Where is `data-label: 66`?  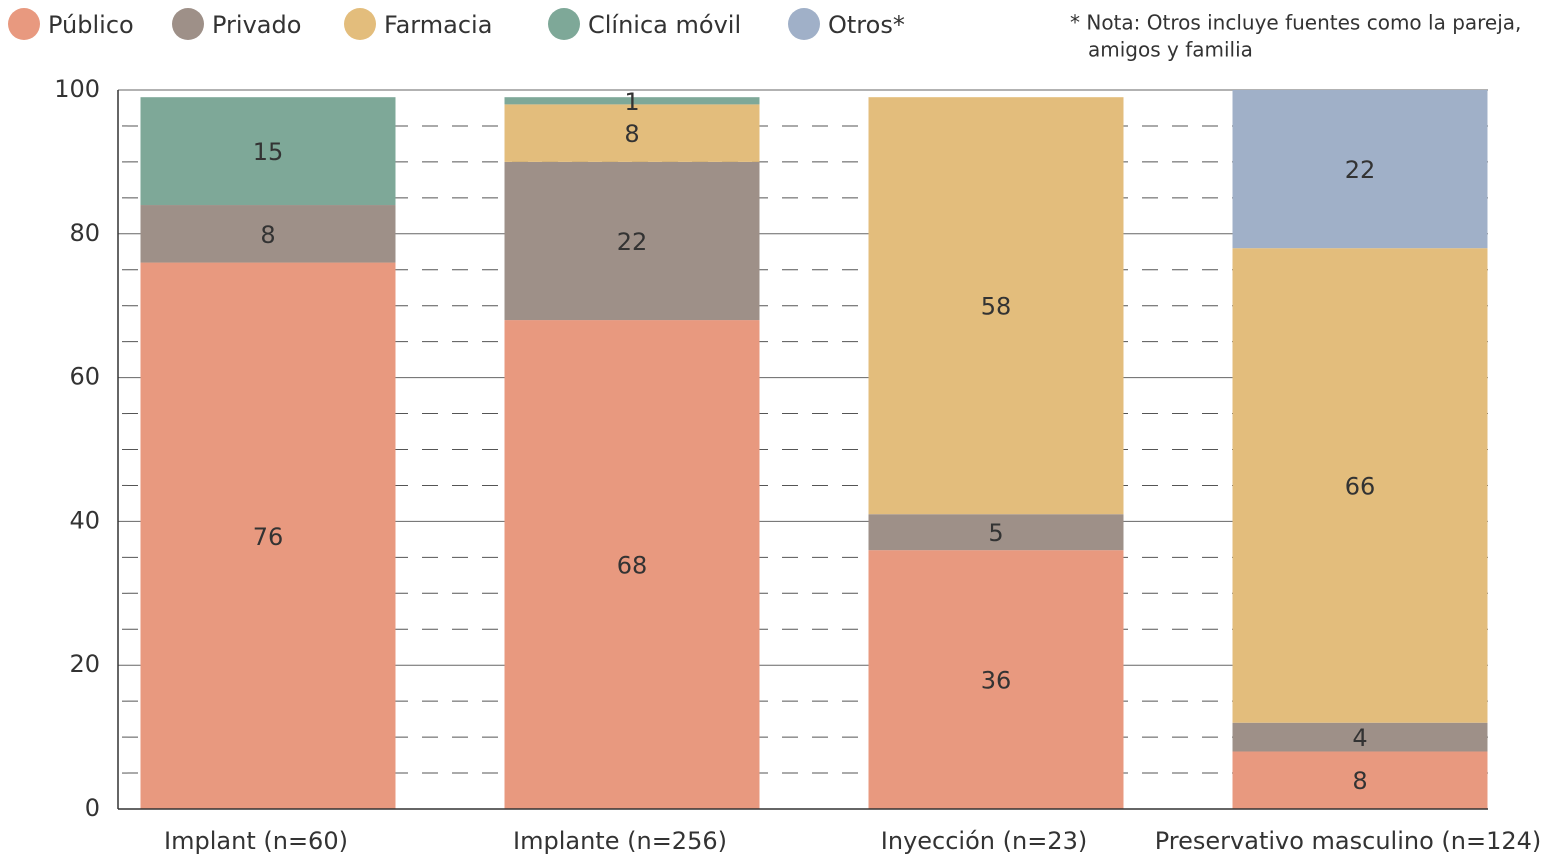
data-label: 66 is located at coordinates (1360, 486).